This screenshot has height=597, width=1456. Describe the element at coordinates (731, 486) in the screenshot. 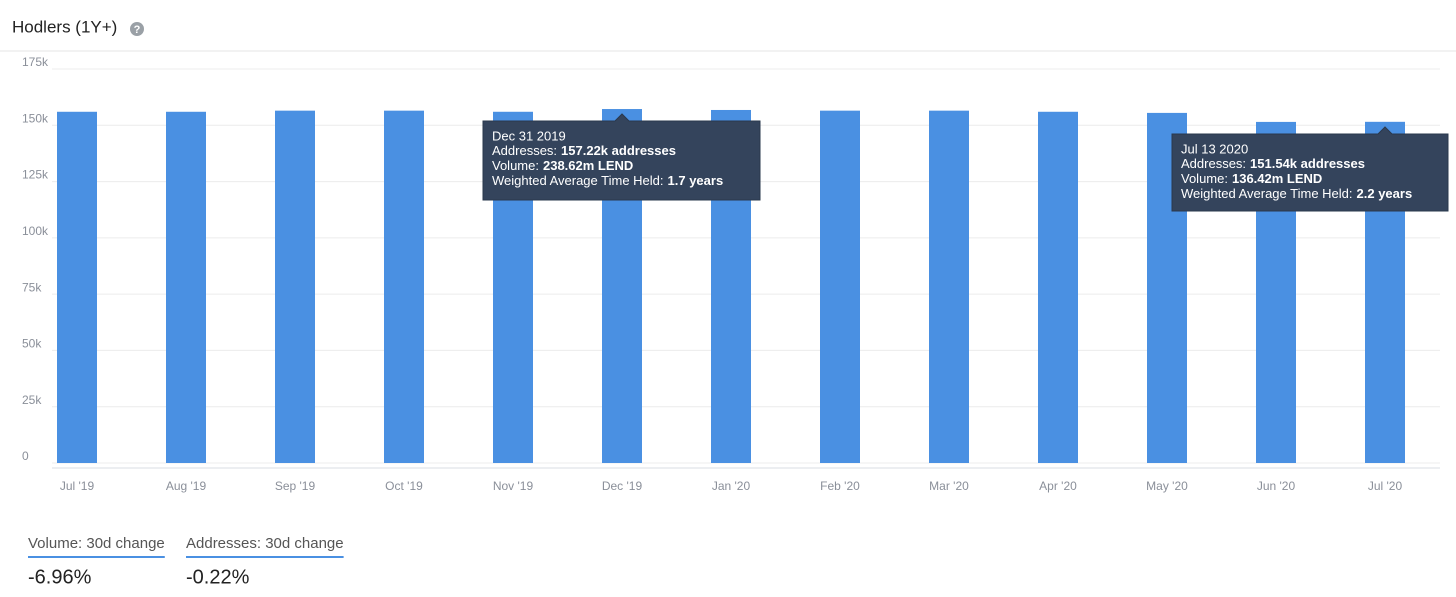

I see `x-tick-label: Jan '20` at that location.